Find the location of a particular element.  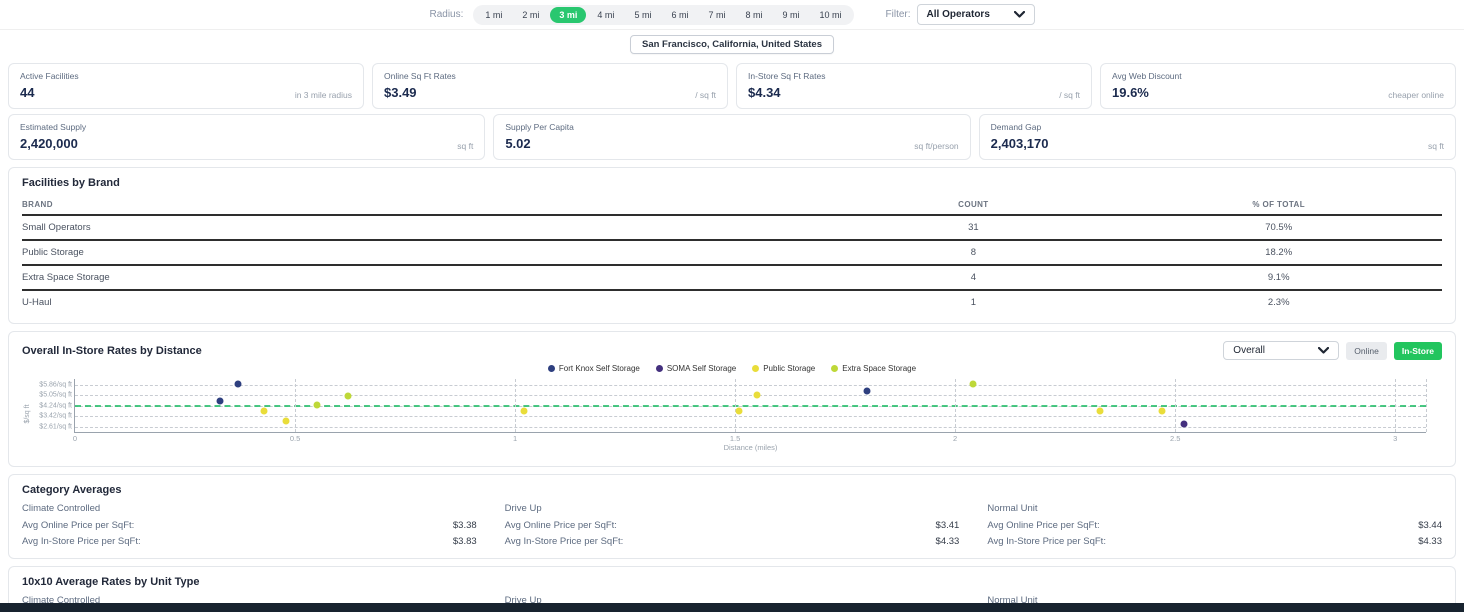

chart-controls: Overall Online In-Store is located at coordinates (1332, 350).